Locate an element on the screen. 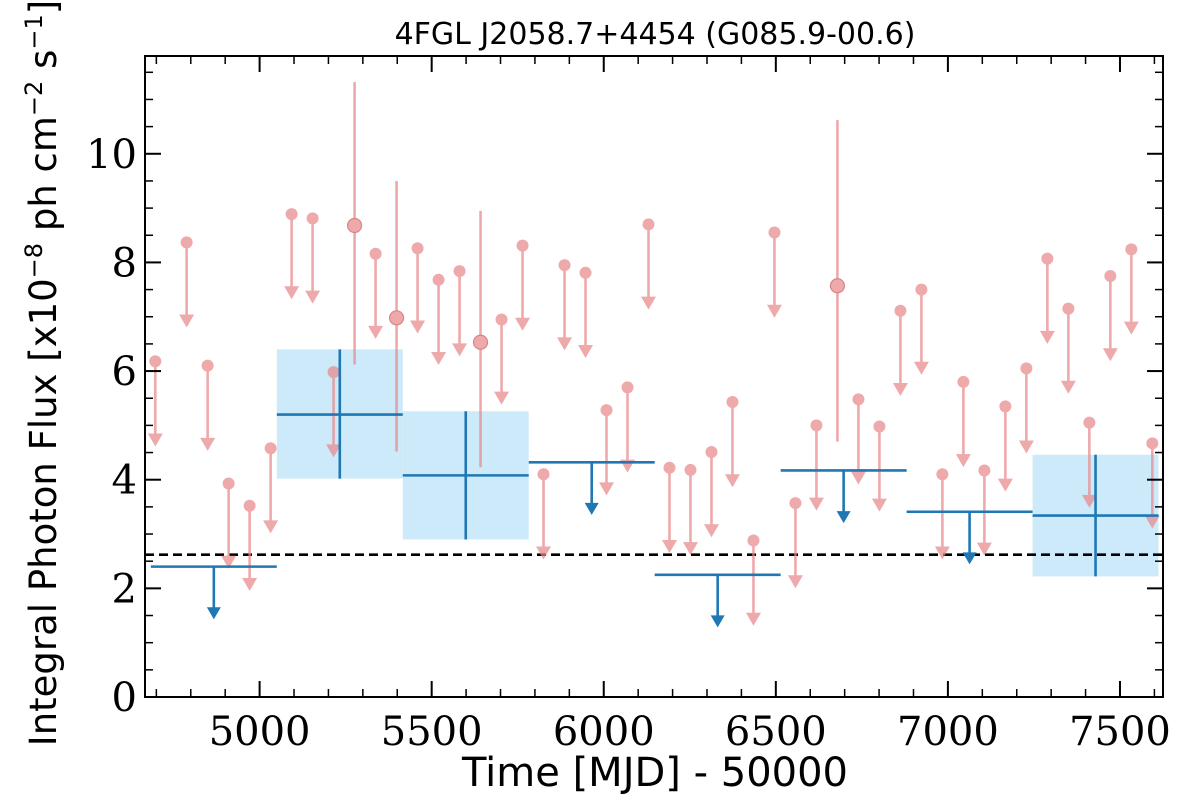 This screenshot has width=1200, height=800. y-tick-label: 10 is located at coordinates (111, 155).